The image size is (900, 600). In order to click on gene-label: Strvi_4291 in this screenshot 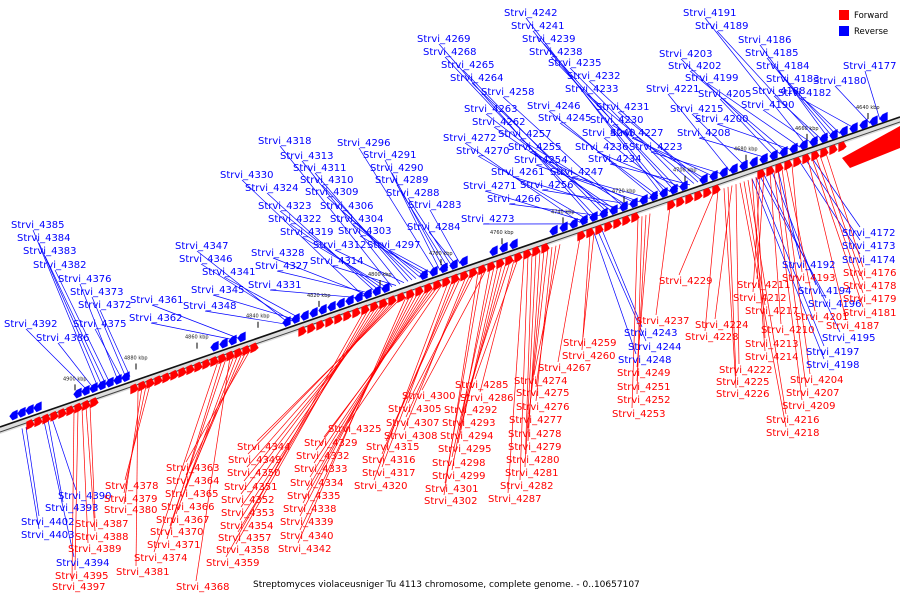, I will do `click(390, 155)`.